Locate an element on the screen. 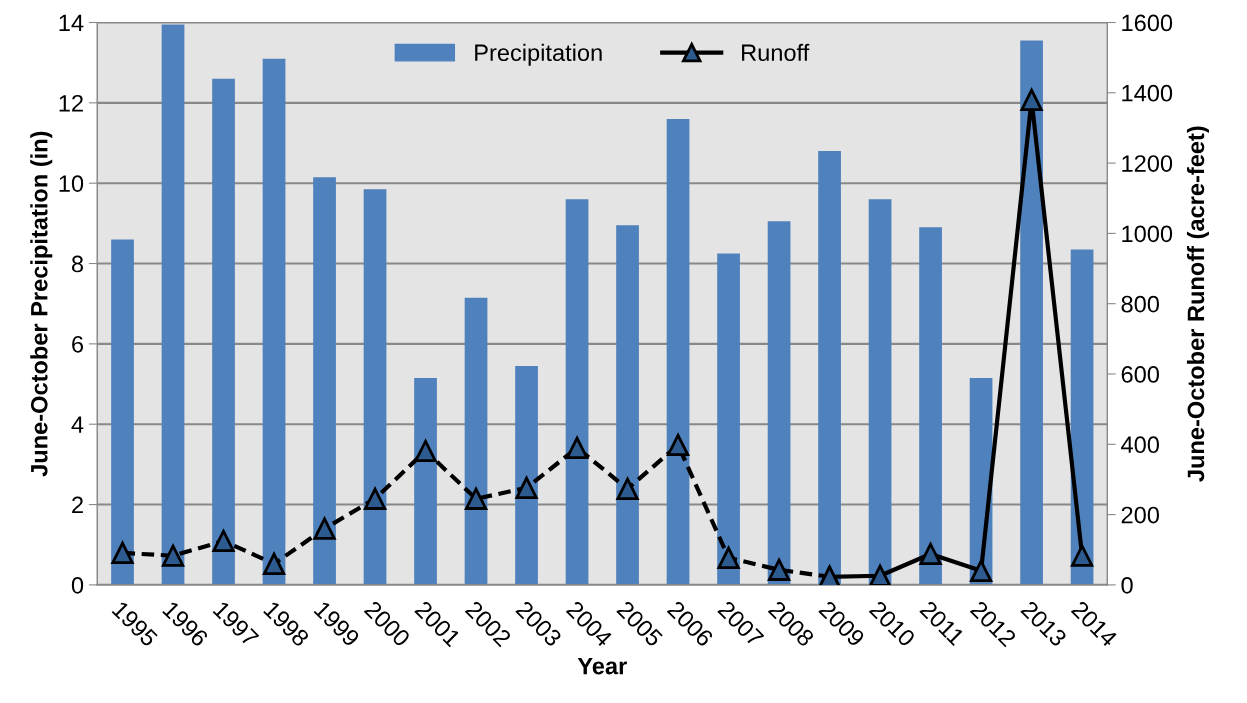  y2-tick-label: 0 is located at coordinates (1127, 585).